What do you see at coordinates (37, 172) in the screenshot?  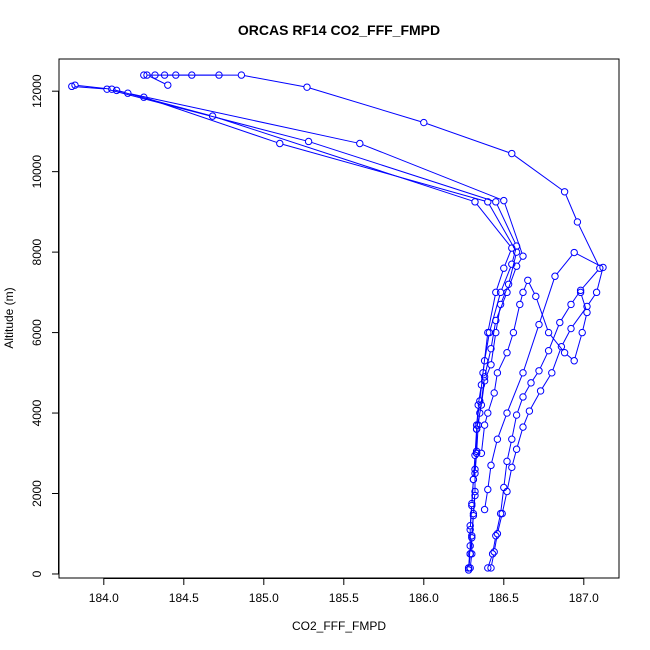 I see `y-tick-label: 10000` at bounding box center [37, 172].